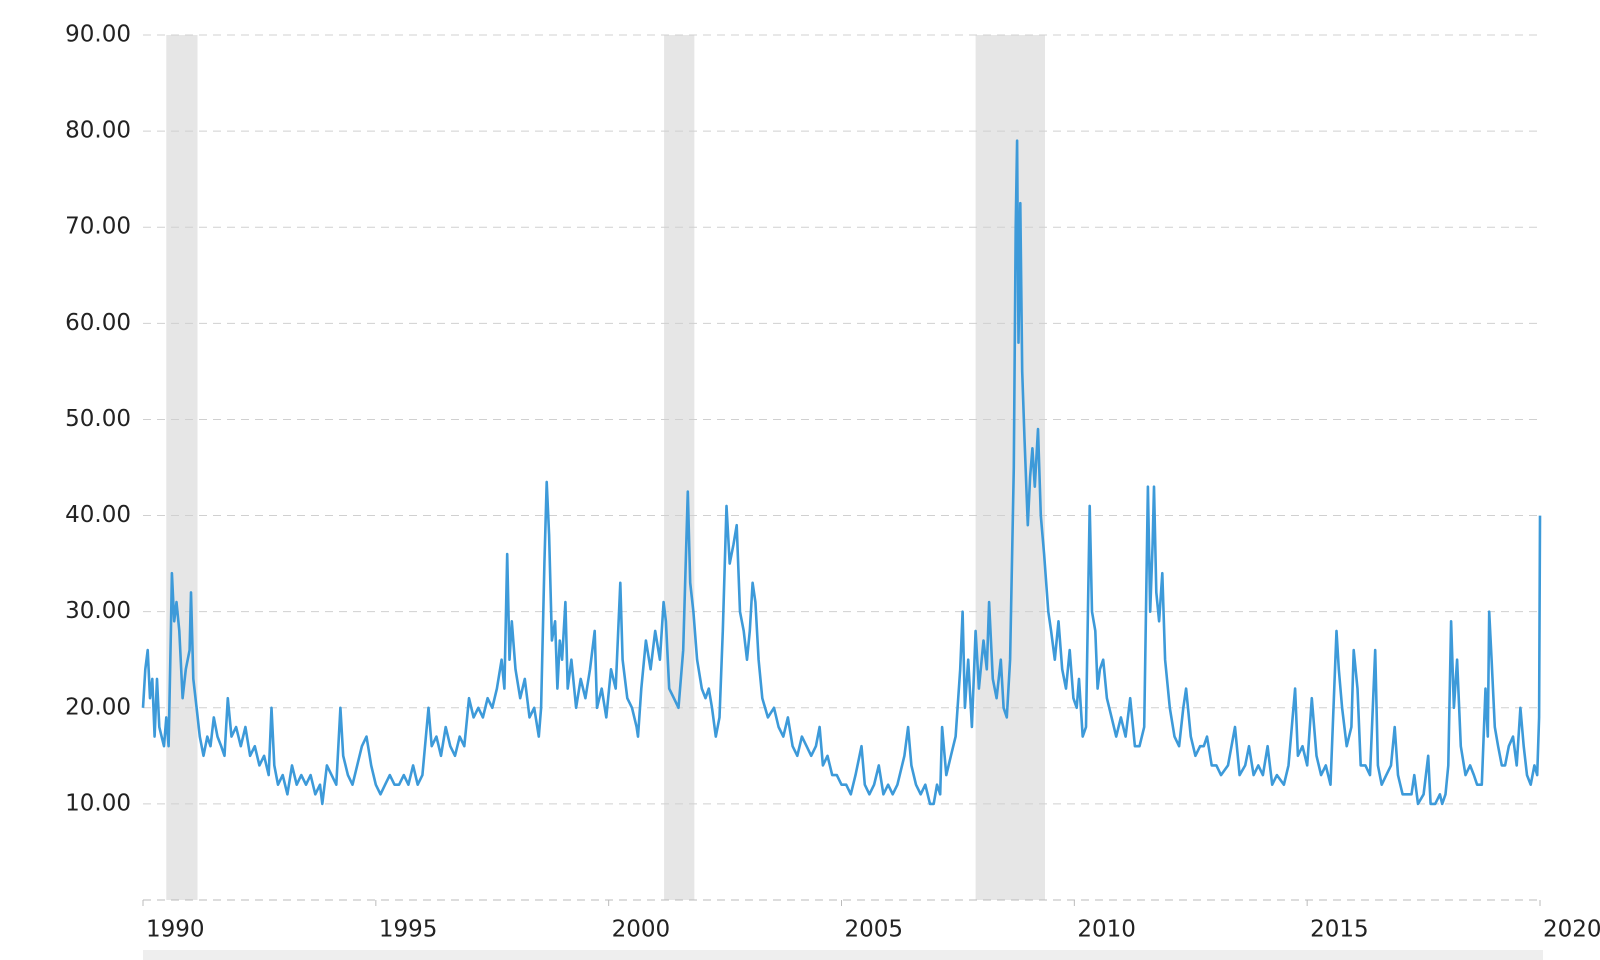 Image resolution: width=1600 pixels, height=960 pixels. What do you see at coordinates (98, 227) in the screenshot?
I see `y-tick-label: 70.00` at bounding box center [98, 227].